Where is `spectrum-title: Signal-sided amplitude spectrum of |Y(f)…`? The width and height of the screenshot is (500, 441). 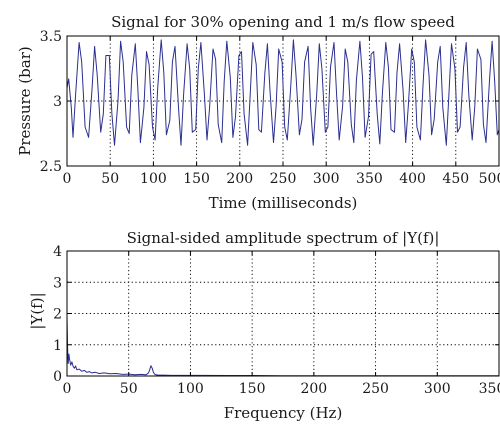 spectrum-title: Signal-sided amplitude spectrum of |Y(f)… is located at coordinates (283, 238).